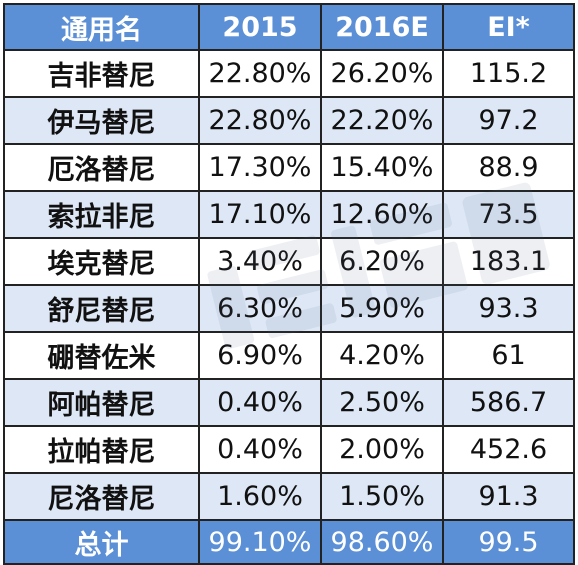 The height and width of the screenshot is (565, 578). Describe the element at coordinates (260, 261) in the screenshot. I see `share-2015-cell: 3.40%` at that location.